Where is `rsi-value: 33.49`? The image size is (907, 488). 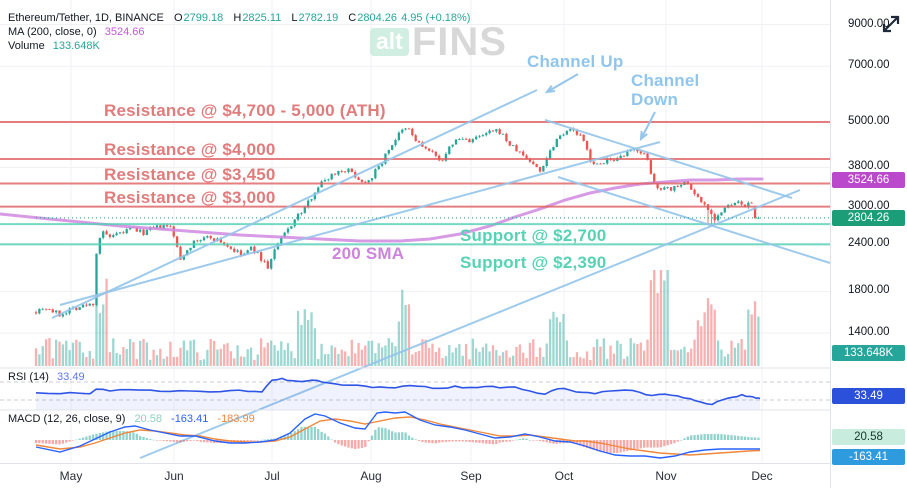 rsi-value: 33.49 is located at coordinates (71, 377).